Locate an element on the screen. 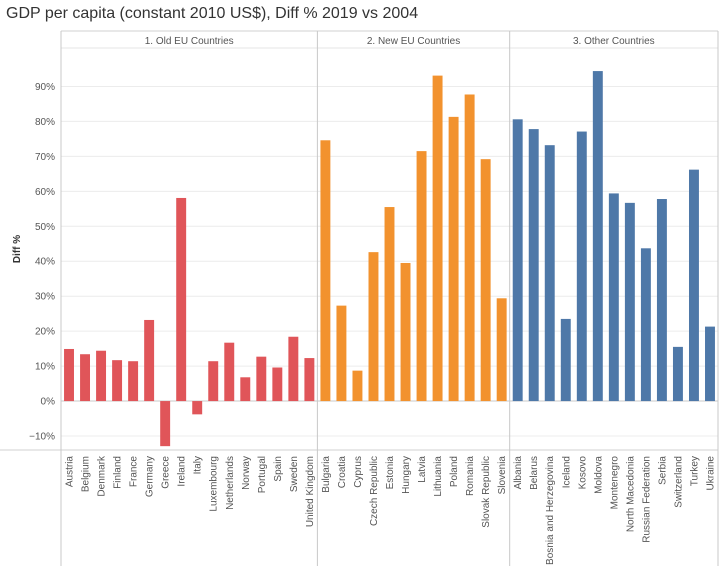 The image size is (720, 568). category-label-poland: Poland is located at coordinates (454, 471).